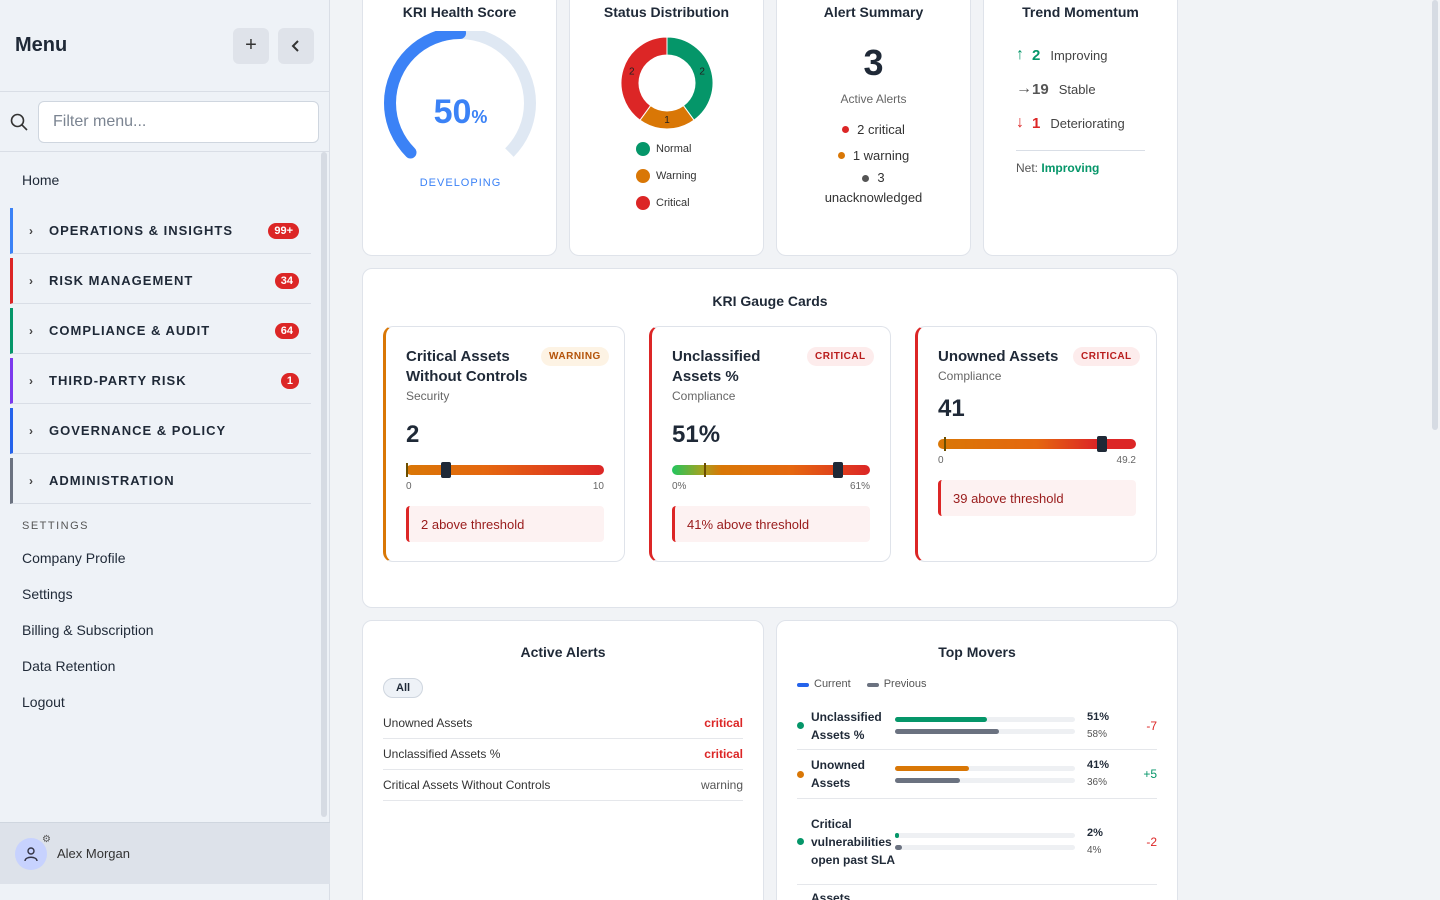 This screenshot has width=1440, height=900. Describe the element at coordinates (666, 148) in the screenshot. I see `legend-item-normal: Normal` at that location.